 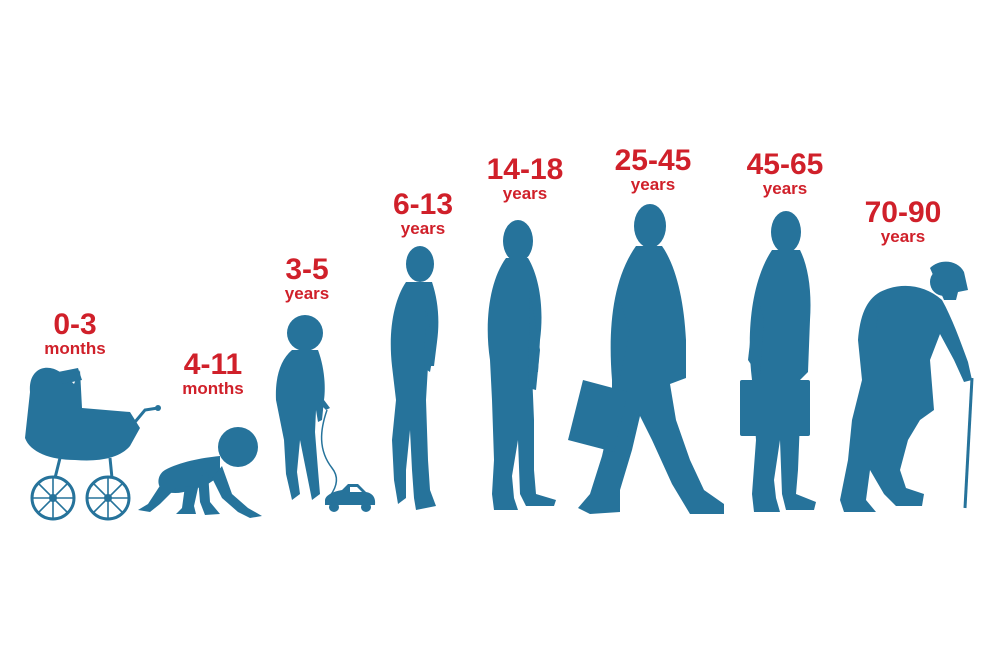 I want to click on baby-carriage-icon, so click(x=93, y=444).